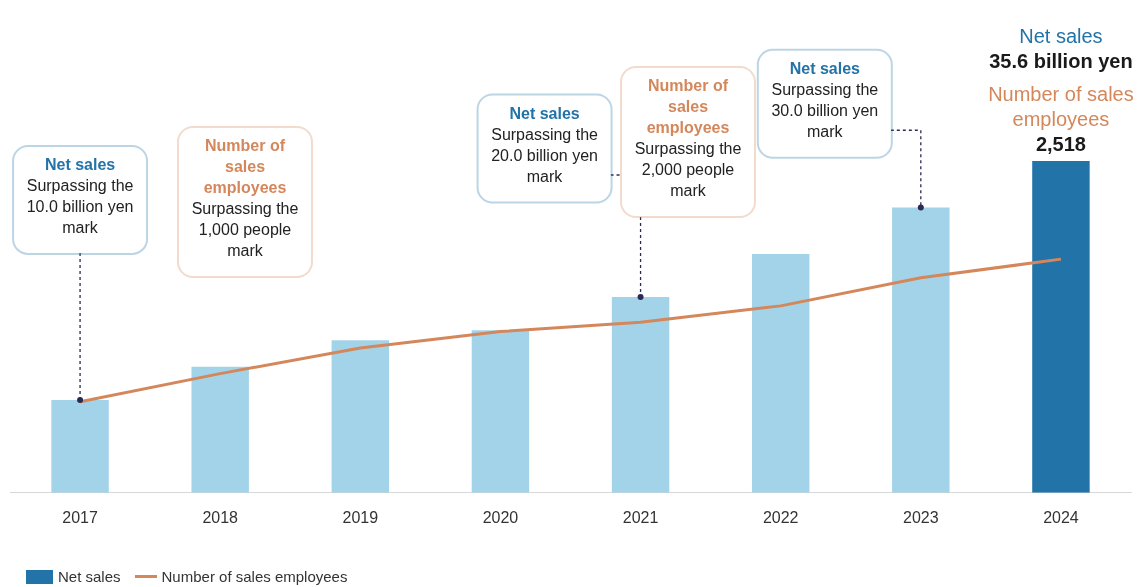 The image size is (1142, 587). Describe the element at coordinates (1061, 48) in the screenshot. I see `text: Net sales 35.6 billion yen` at that location.